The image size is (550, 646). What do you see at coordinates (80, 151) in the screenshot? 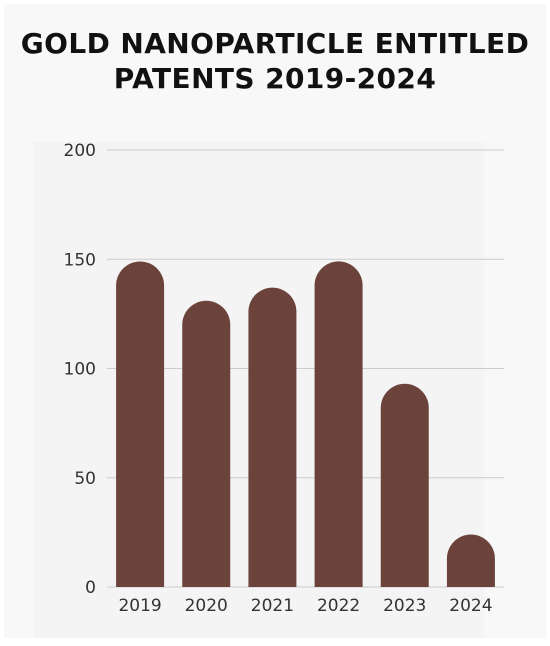
I see `y-tick-label-200: 200` at bounding box center [80, 151].